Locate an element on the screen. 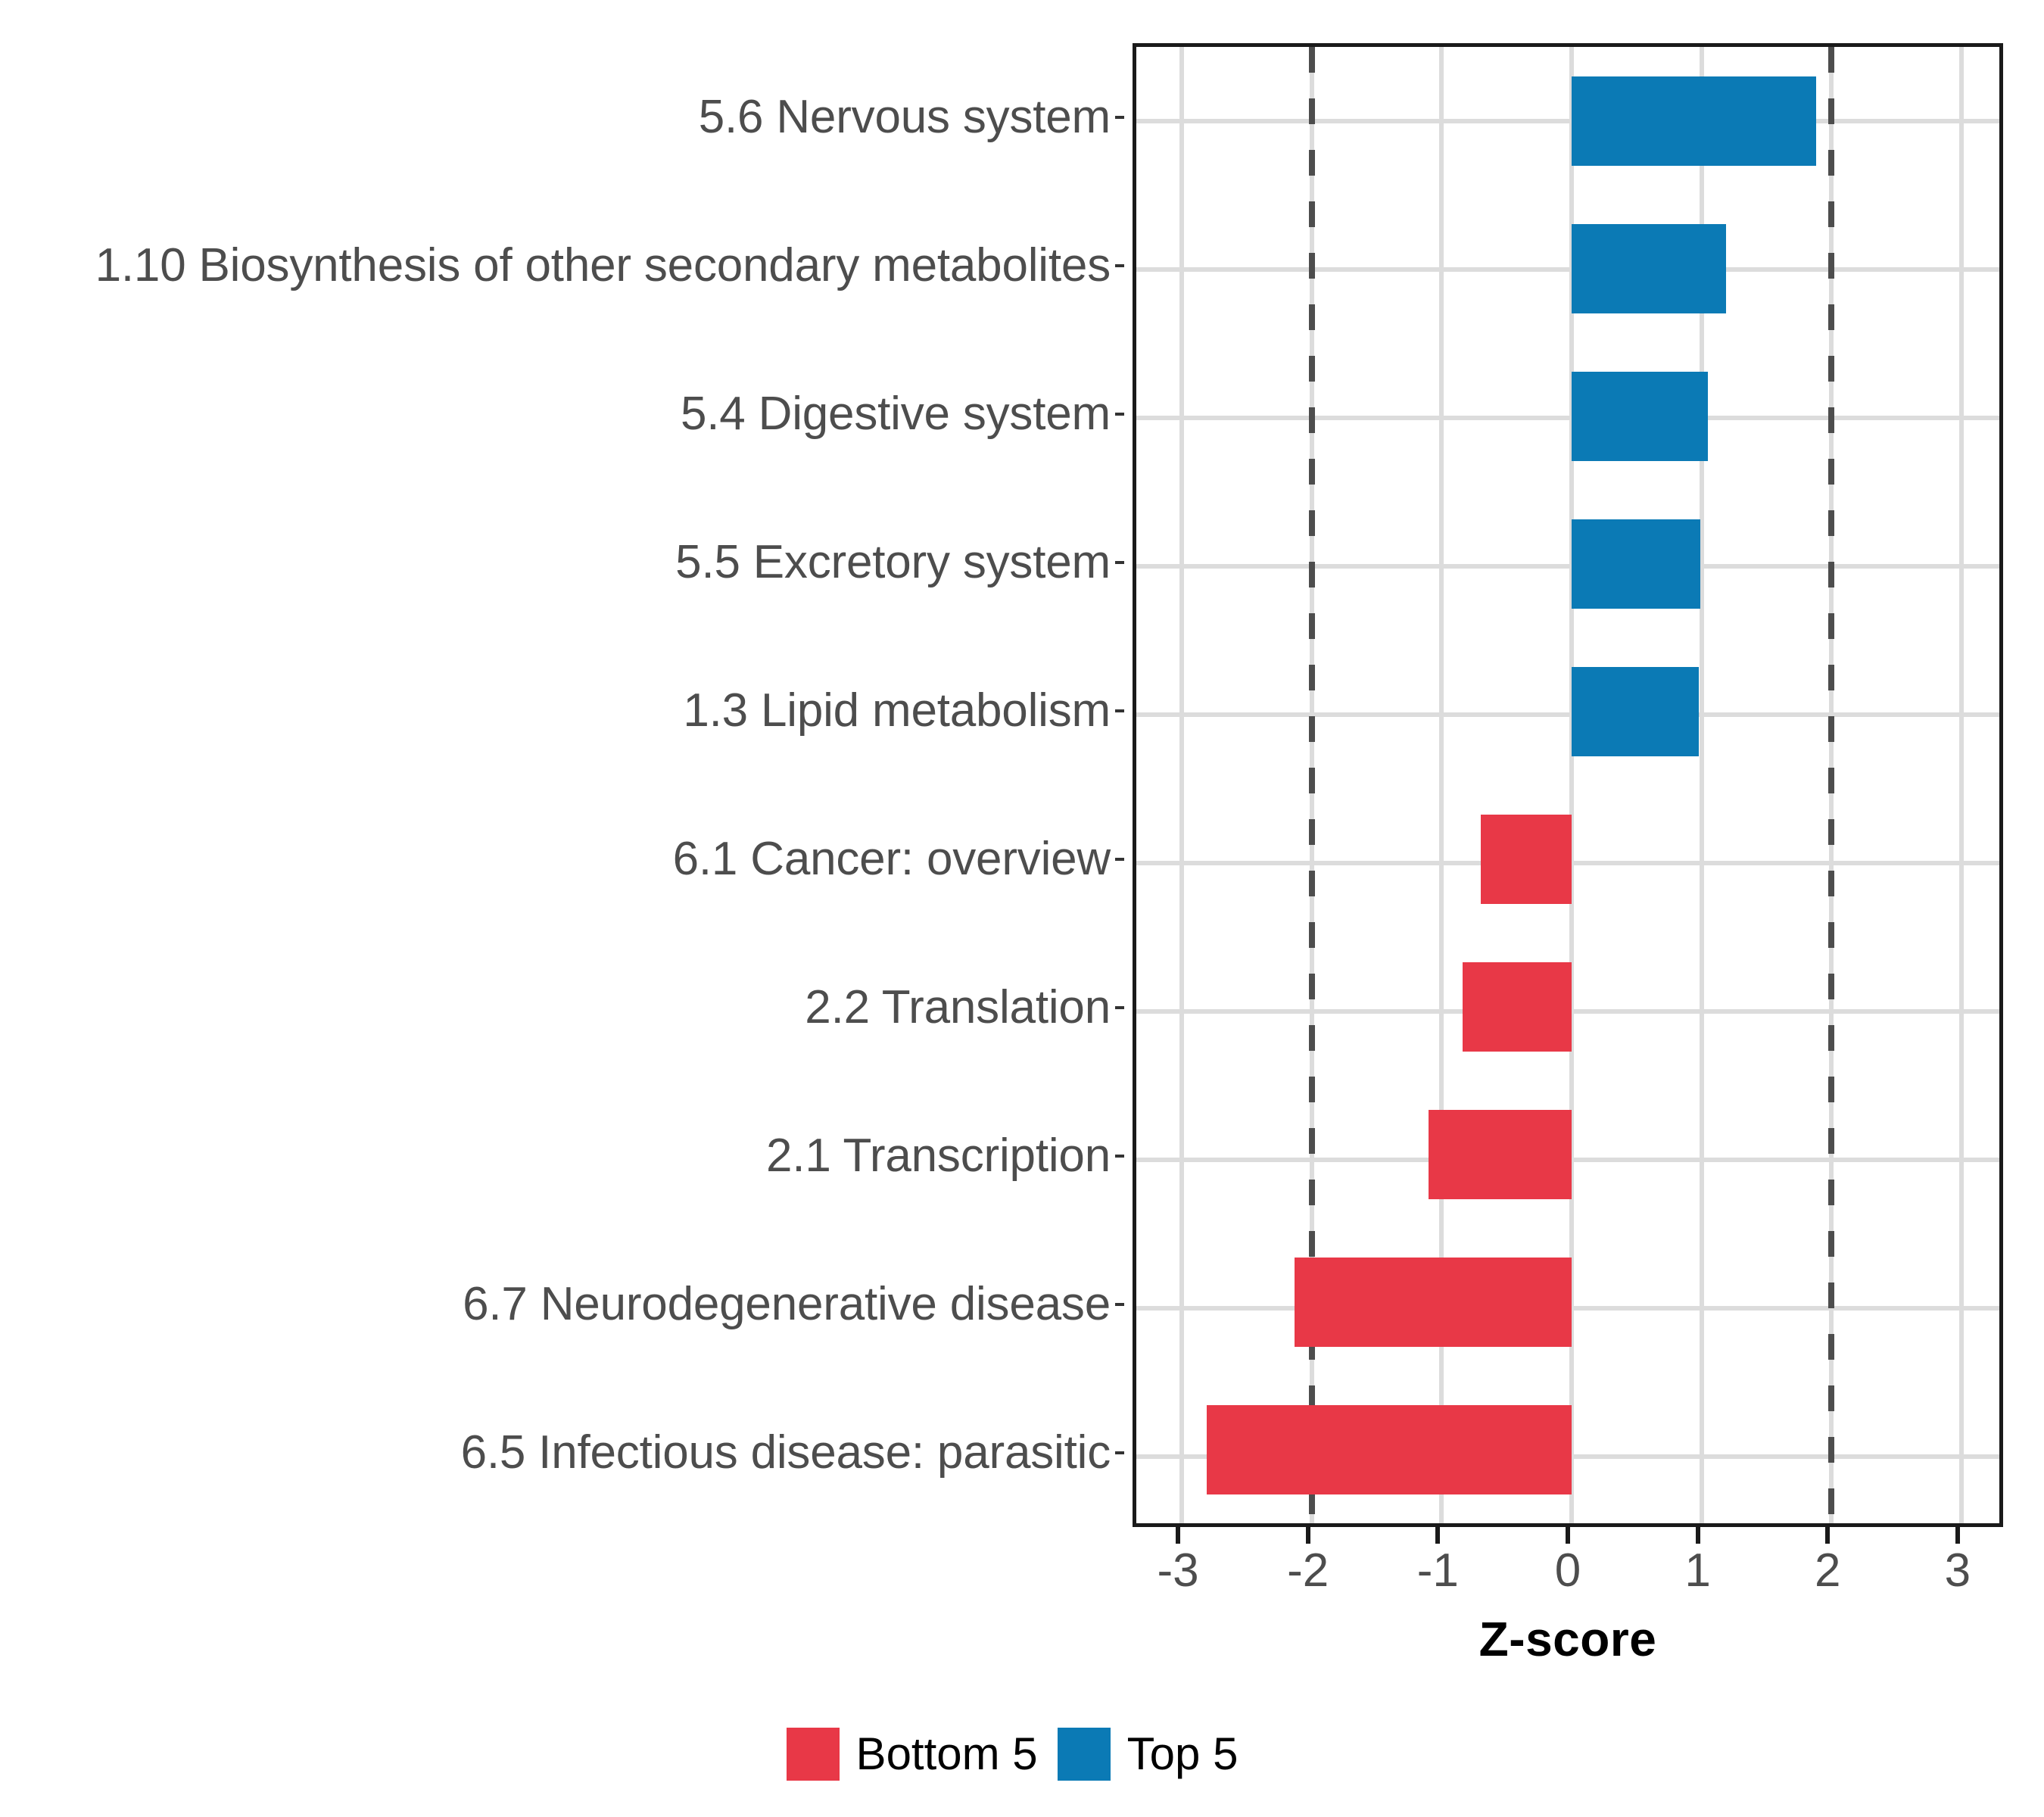 This screenshot has width=2044, height=1817. x-axis-tick-label: -3 is located at coordinates (1178, 1570).